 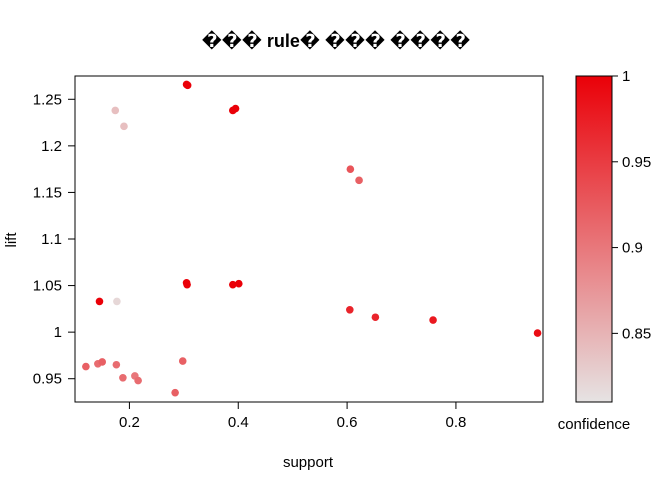 What do you see at coordinates (594, 424) in the screenshot?
I see `color-legend-title: confidence` at bounding box center [594, 424].